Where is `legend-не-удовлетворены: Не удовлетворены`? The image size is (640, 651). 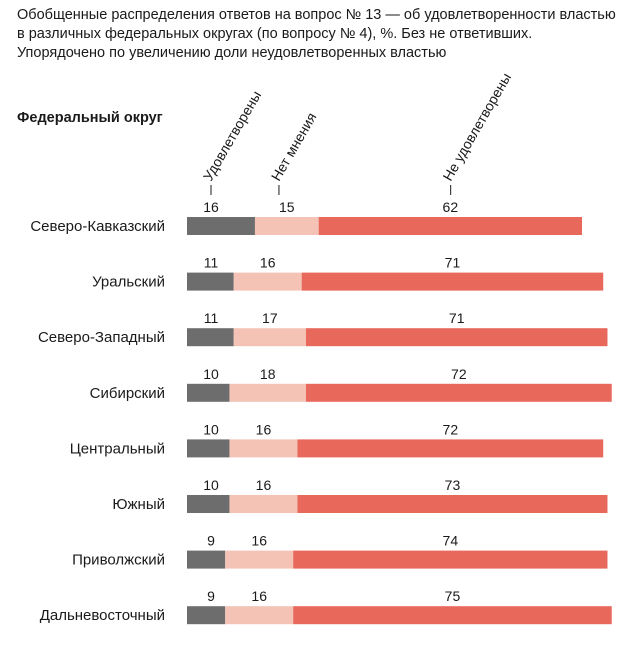
legend-не-удовлетворены: Не удовлетворены is located at coordinates (476, 126).